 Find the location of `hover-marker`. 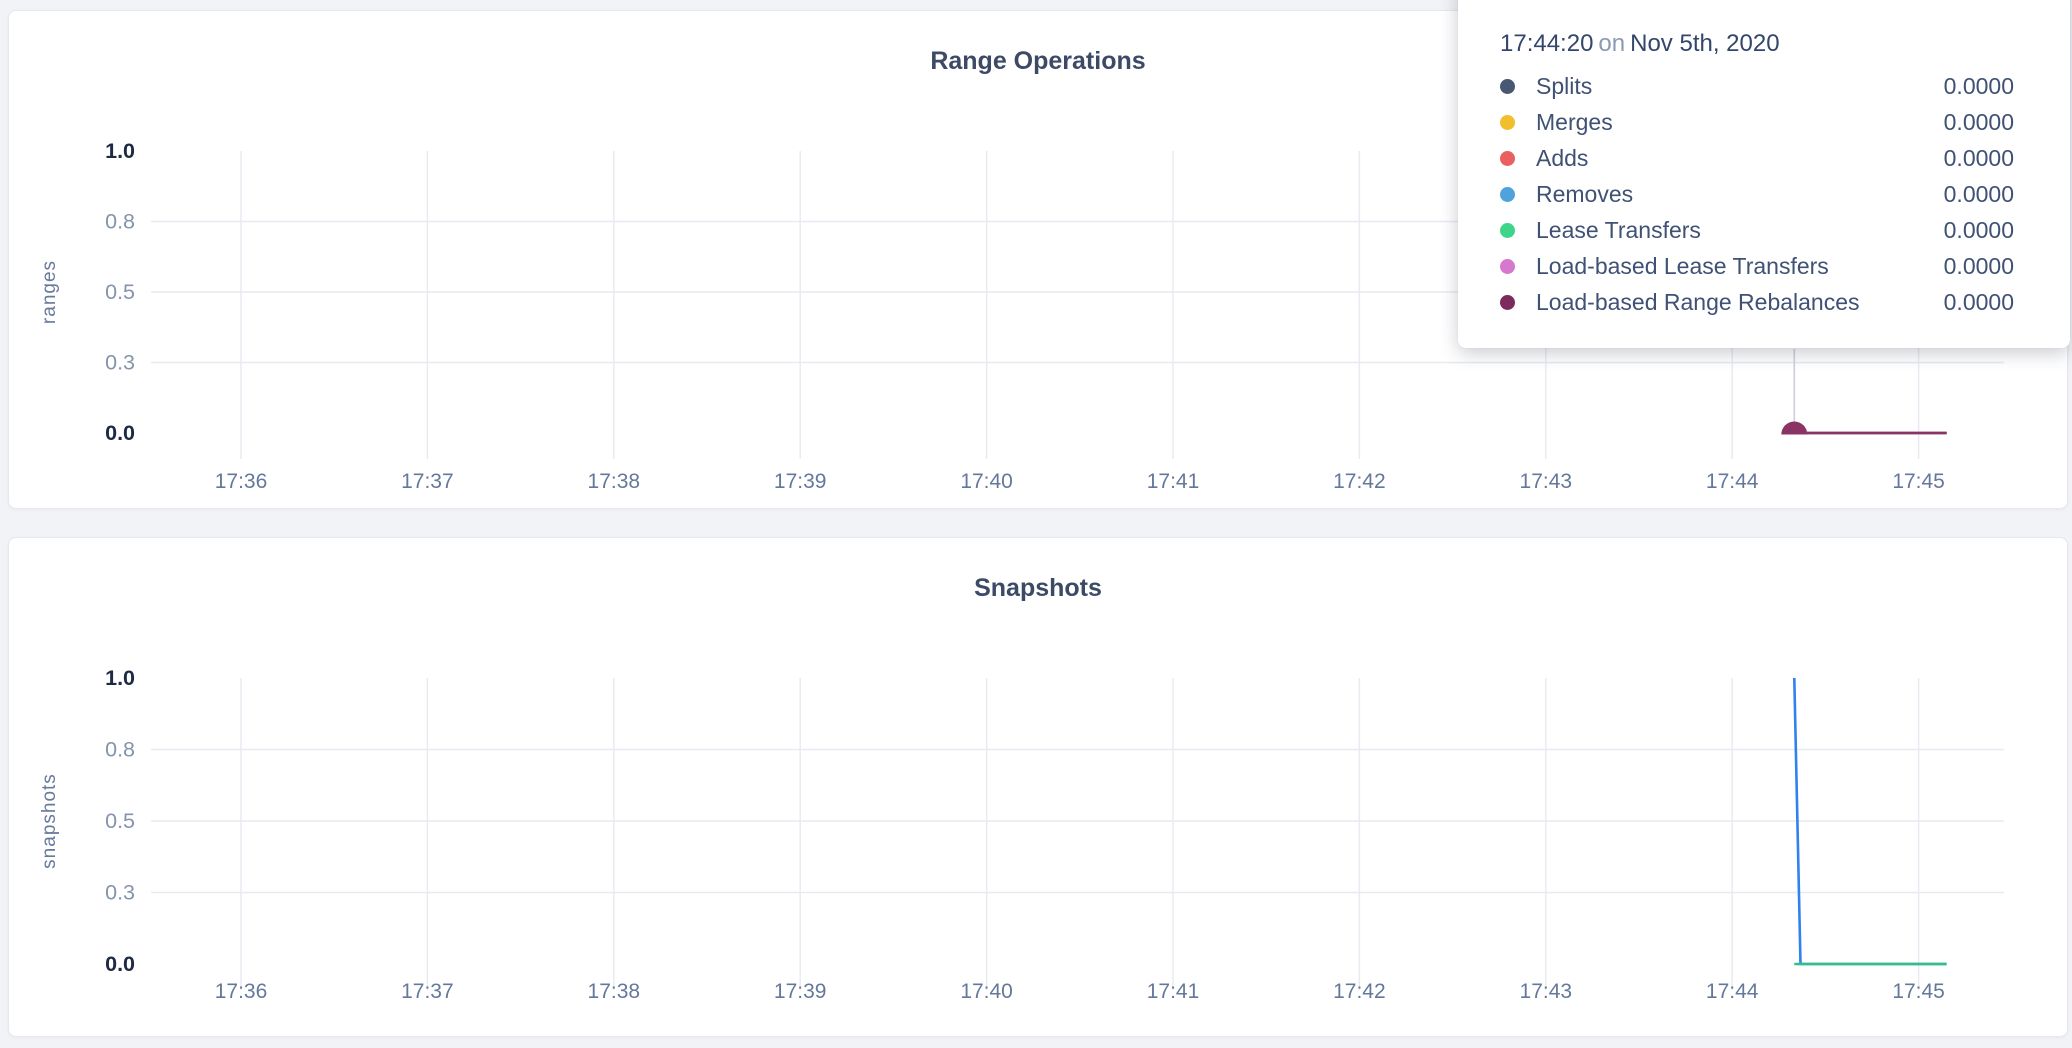

hover-marker is located at coordinates (1794, 428).